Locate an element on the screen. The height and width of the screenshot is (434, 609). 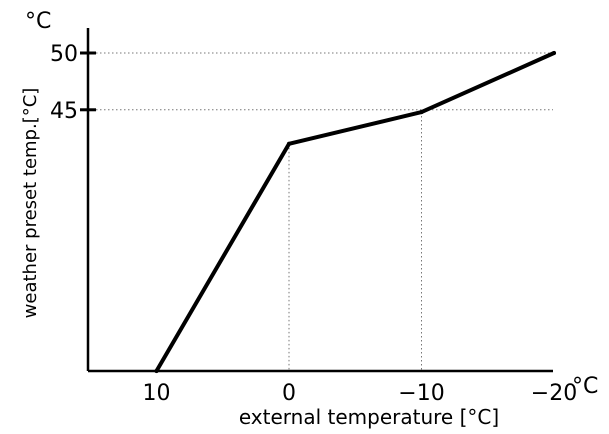
x-tick-label-2: −10 is located at coordinates (421, 393).